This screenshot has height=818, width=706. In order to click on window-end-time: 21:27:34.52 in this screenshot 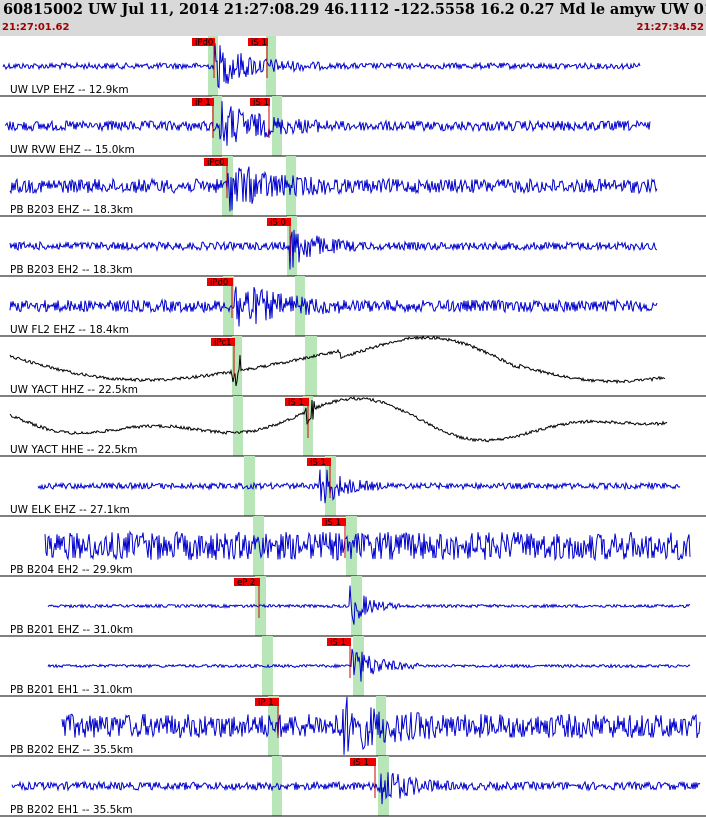, I will do `click(670, 27)`.